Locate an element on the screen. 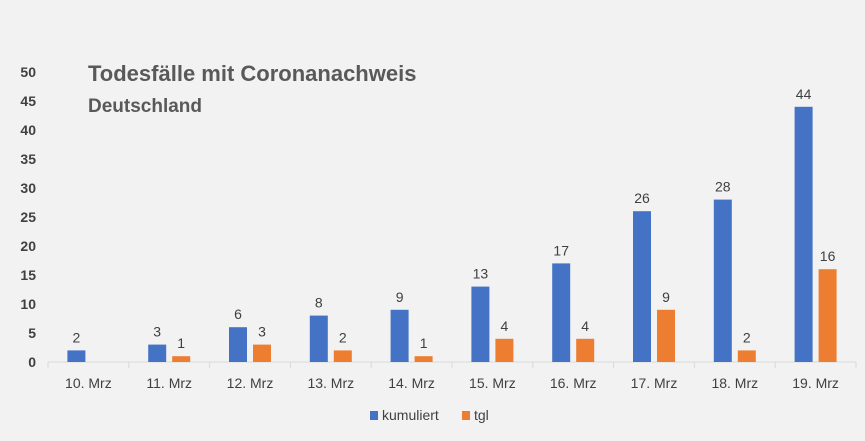 The image size is (865, 441). y-tick-label: 10 is located at coordinates (28, 304).